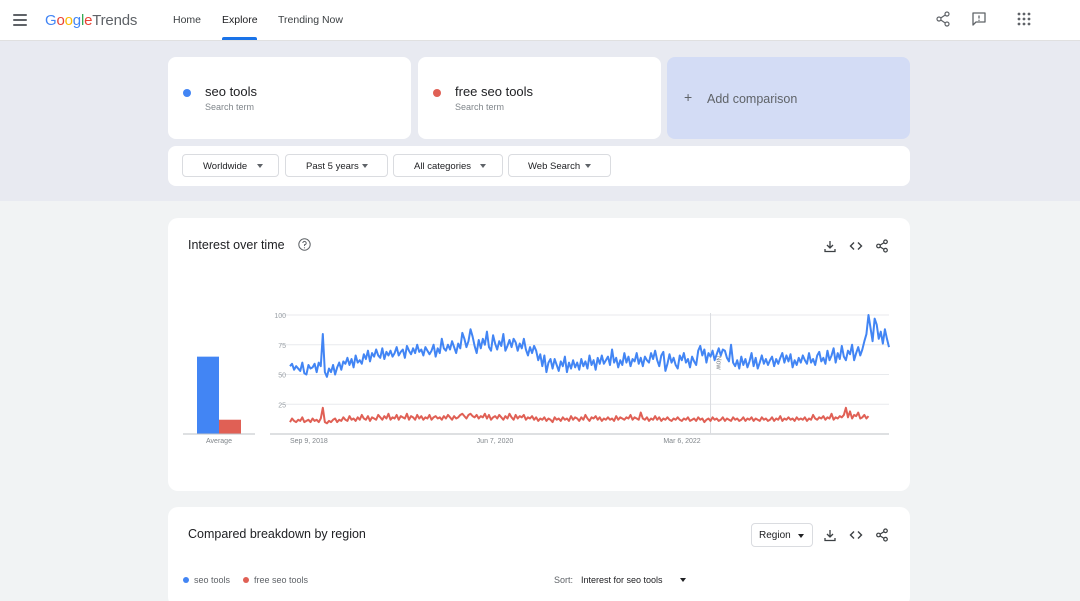 The width and height of the screenshot is (1080, 601). Describe the element at coordinates (539, 554) in the screenshot. I see `compared-breakdown-card: Compared breakdown by region Region` at that location.